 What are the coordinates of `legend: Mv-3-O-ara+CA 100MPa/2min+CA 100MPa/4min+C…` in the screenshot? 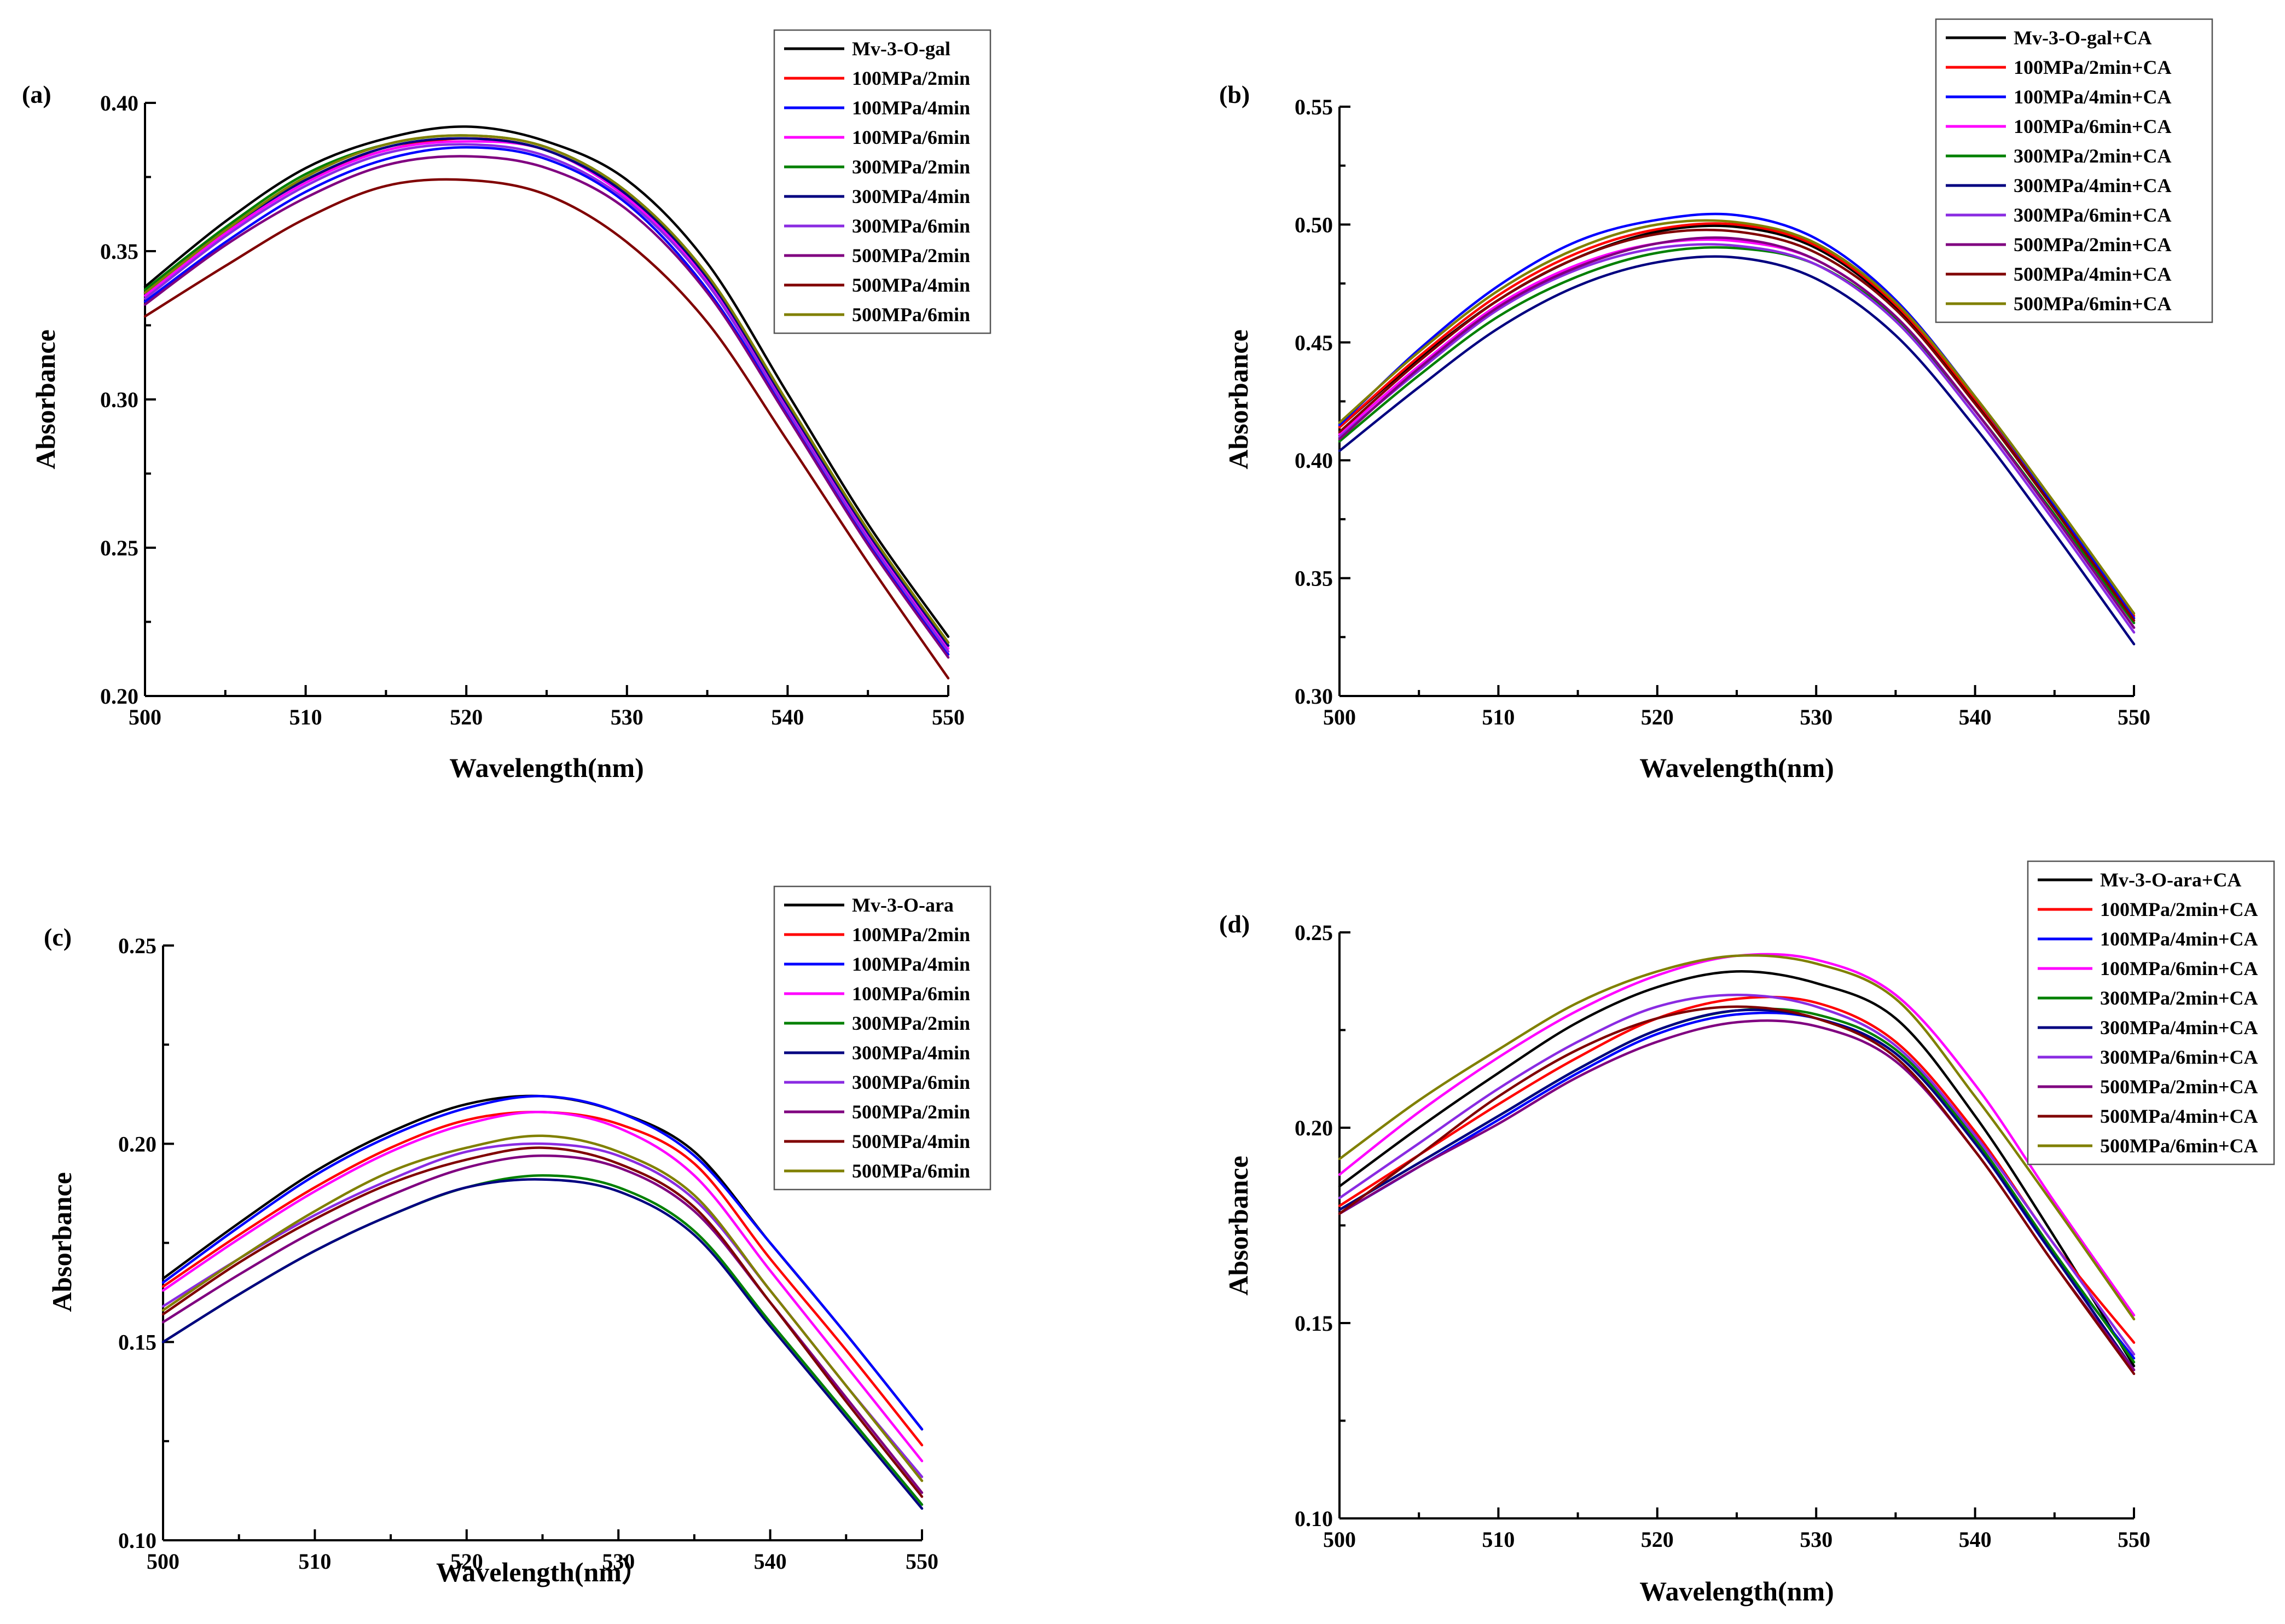 It's located at (2151, 1013).